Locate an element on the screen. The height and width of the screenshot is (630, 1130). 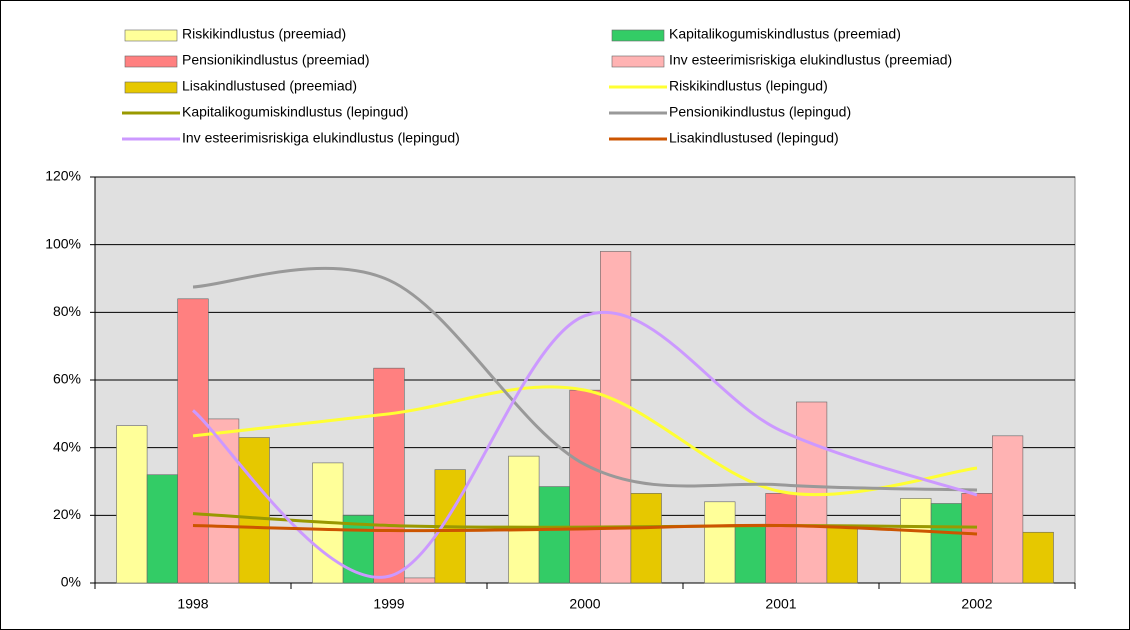
legend-label: Kapitalikogumiskindlustus (preemiad) is located at coordinates (785, 34).